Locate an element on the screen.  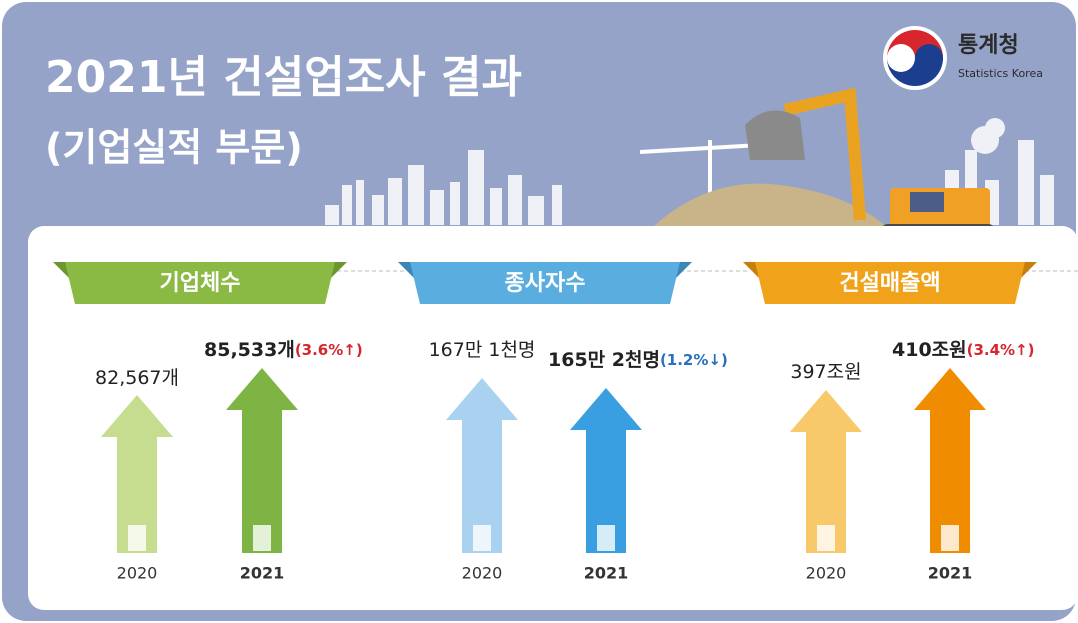
title: 2021년 건설업조사 결과 is located at coordinates (283, 77).